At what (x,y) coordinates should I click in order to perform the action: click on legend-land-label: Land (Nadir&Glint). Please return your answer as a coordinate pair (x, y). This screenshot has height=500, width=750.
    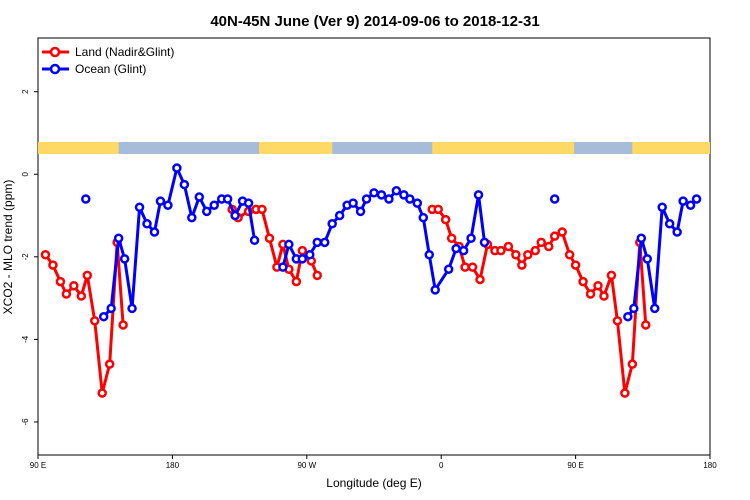
    Looking at the image, I should click on (124, 52).